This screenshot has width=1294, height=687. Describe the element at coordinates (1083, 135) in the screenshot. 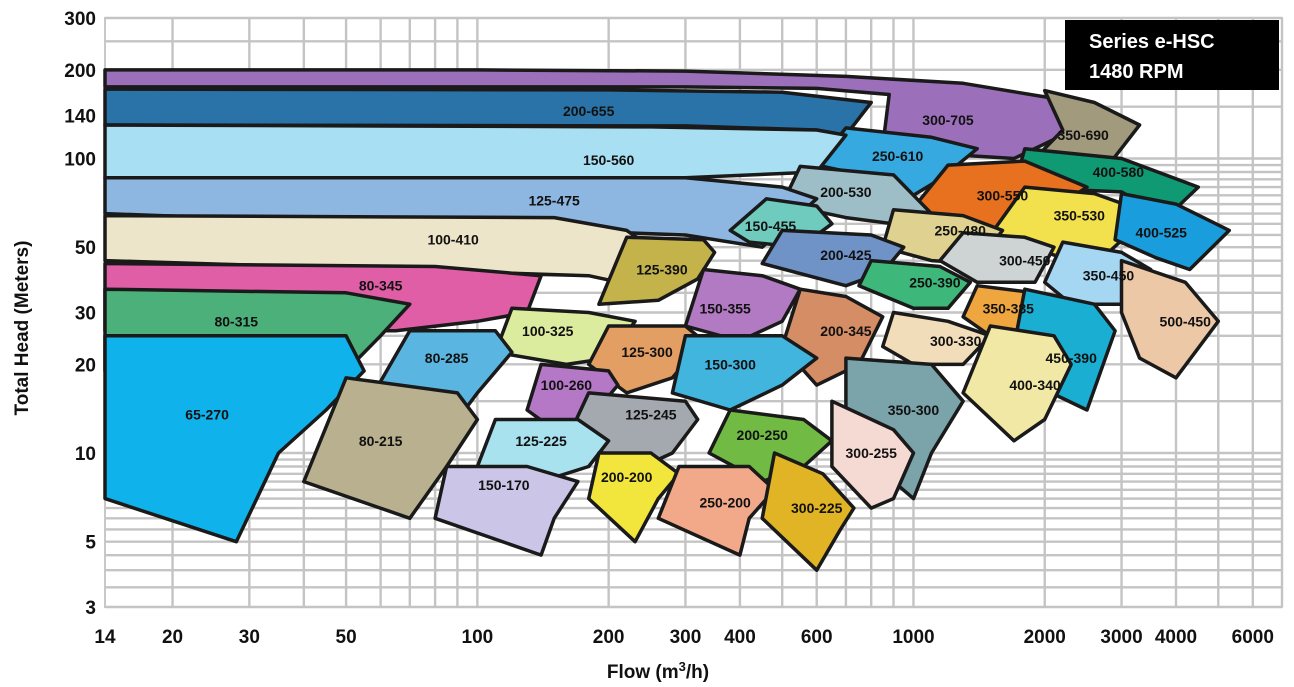

I see `zone-label-350-690: 350-690` at that location.